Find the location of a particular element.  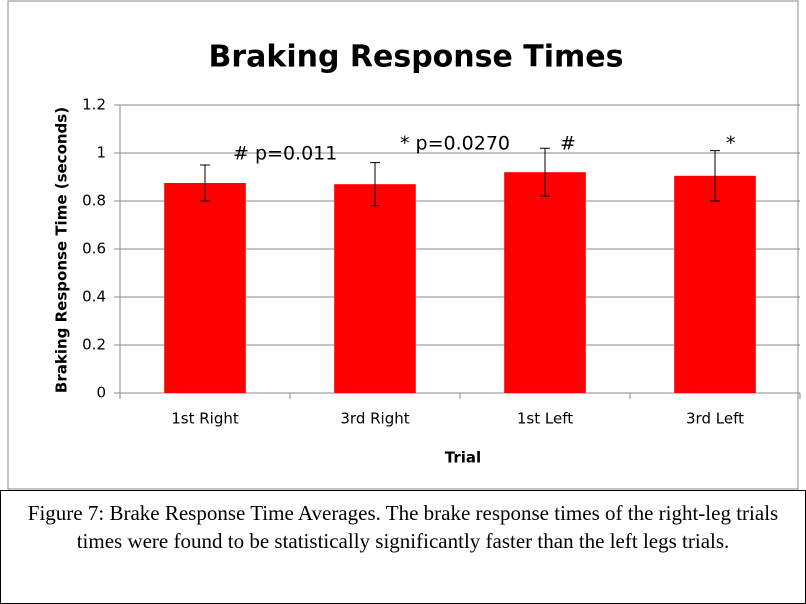

annotation: # is located at coordinates (568, 144).